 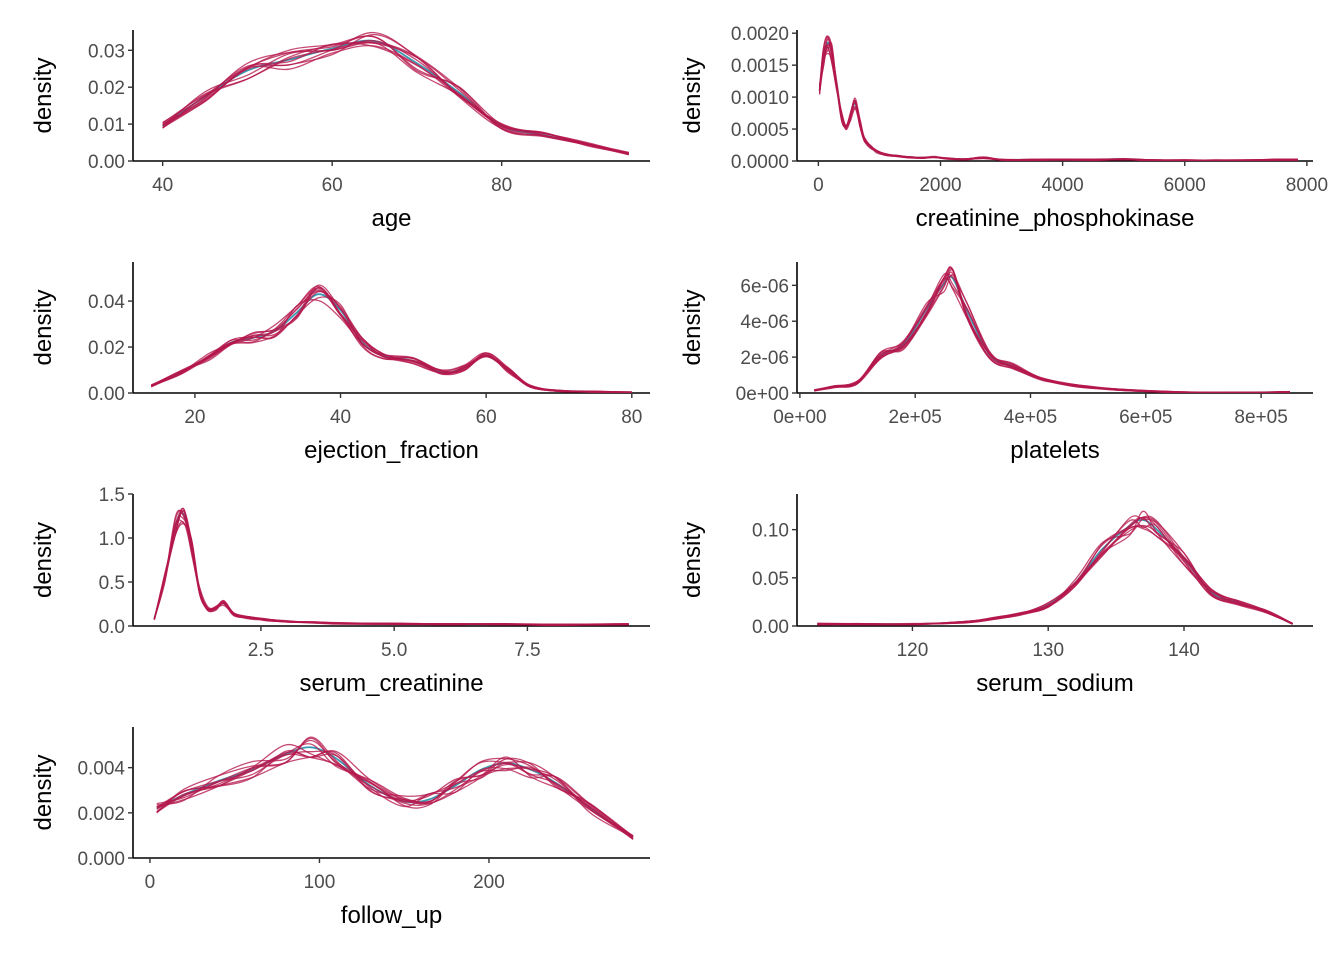 I want to click on x-tick-label: 20, so click(x=194, y=417).